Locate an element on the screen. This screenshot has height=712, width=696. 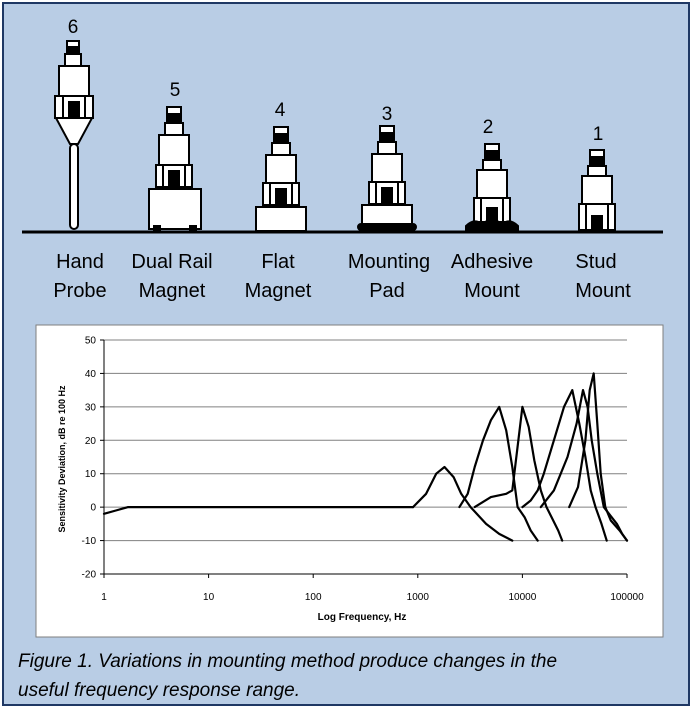
chart-x-tick-label: 10 is located at coordinates (209, 597).